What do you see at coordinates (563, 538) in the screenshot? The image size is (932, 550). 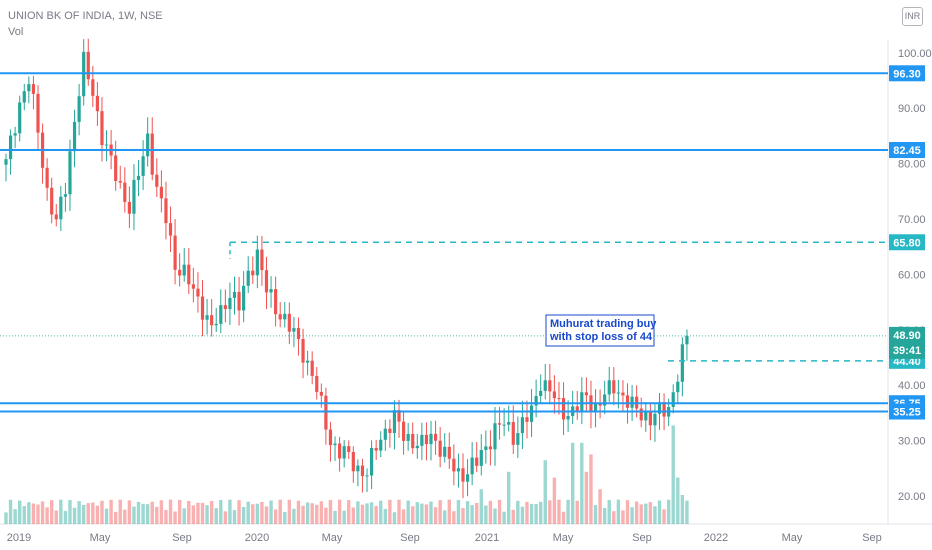 I see `x-tick-label: May` at bounding box center [563, 538].